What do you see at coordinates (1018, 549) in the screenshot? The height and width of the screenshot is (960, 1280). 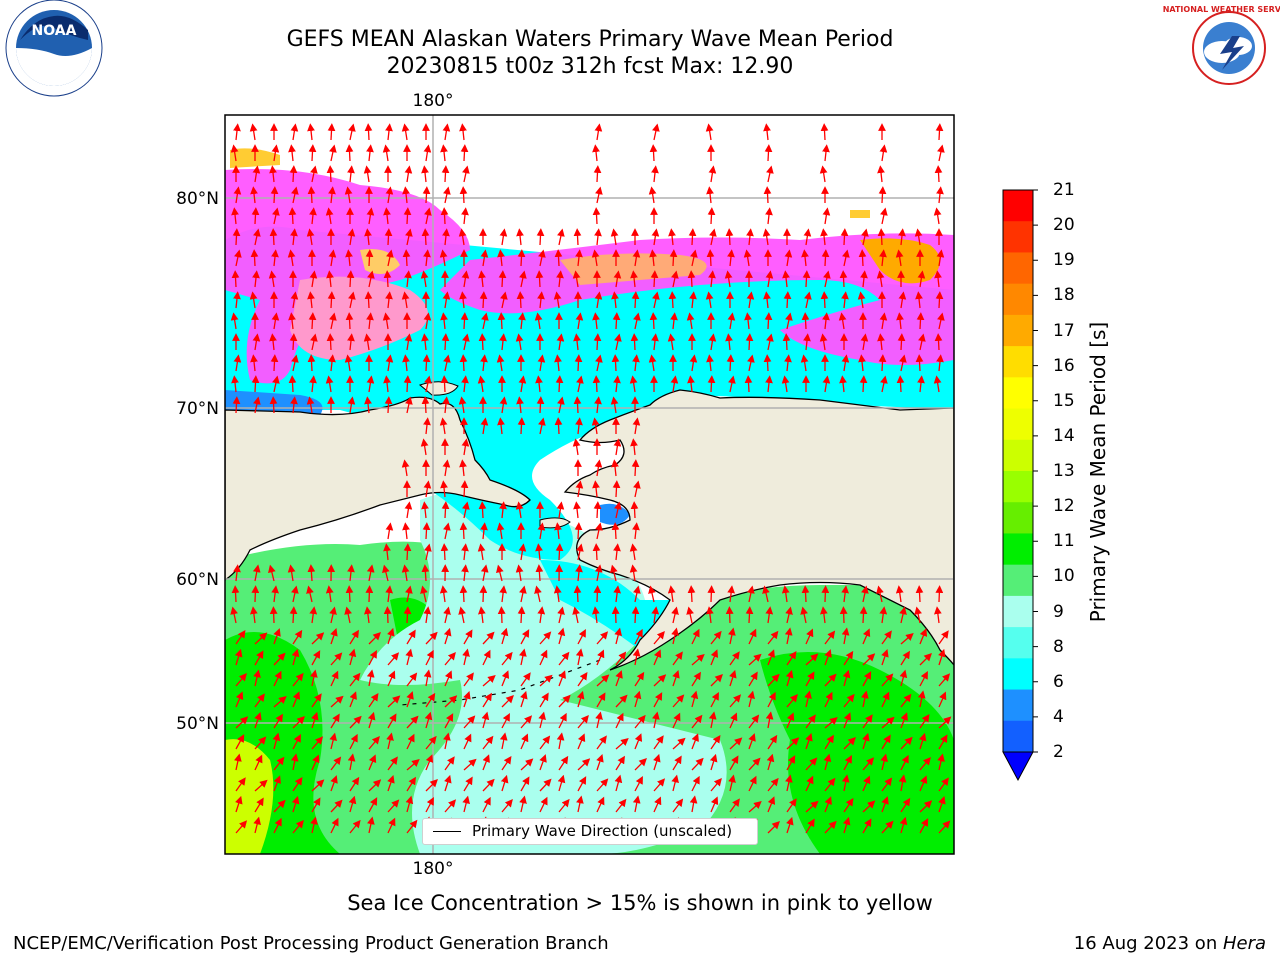 I see `colorbar-segment` at bounding box center [1018, 549].